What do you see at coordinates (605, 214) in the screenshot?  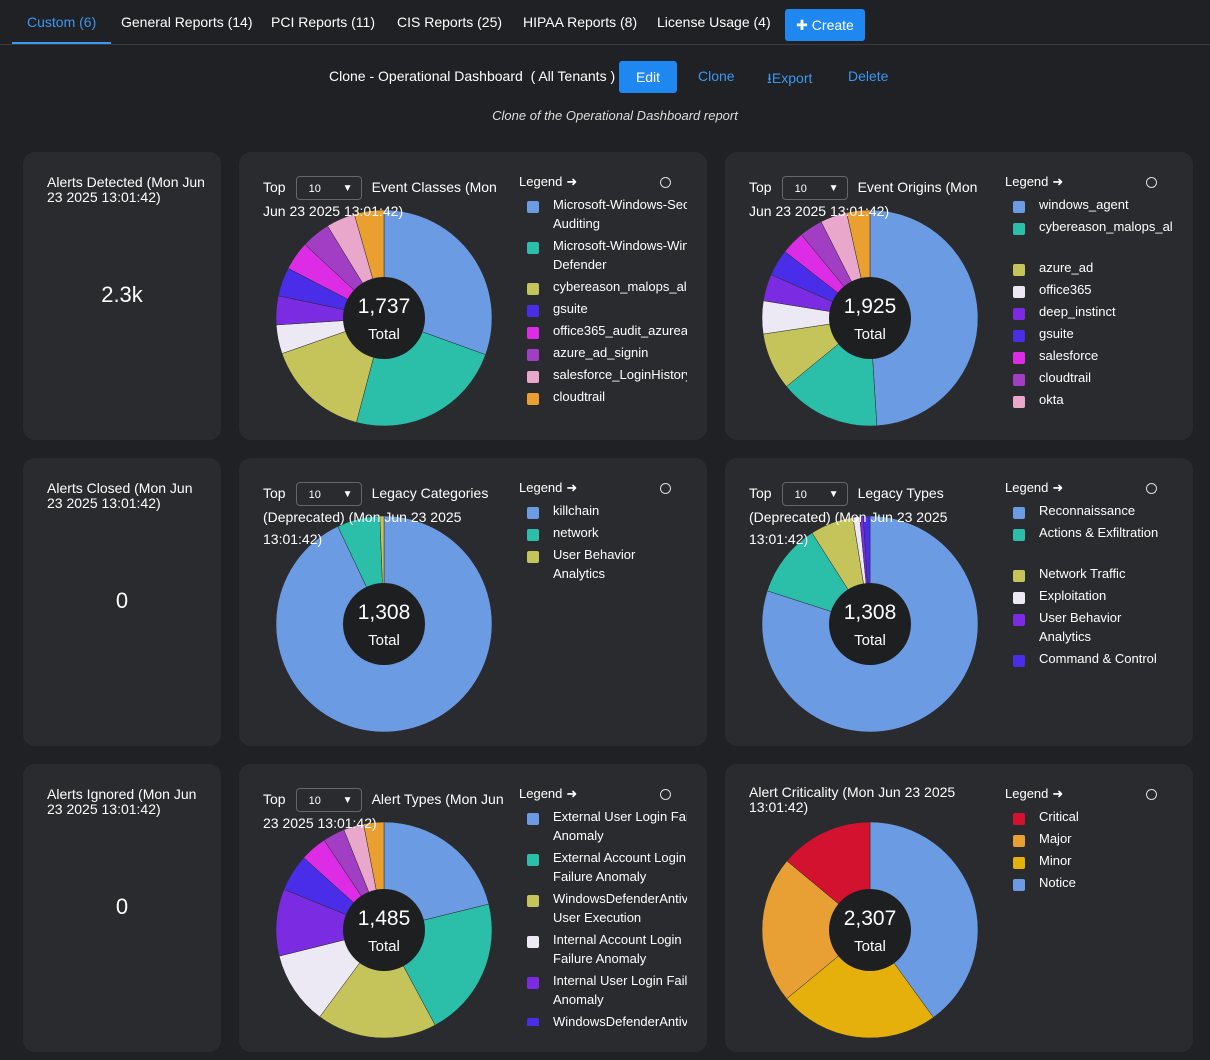 I see `legend-item: Microsoft-Windows-Secu Auditing` at bounding box center [605, 214].